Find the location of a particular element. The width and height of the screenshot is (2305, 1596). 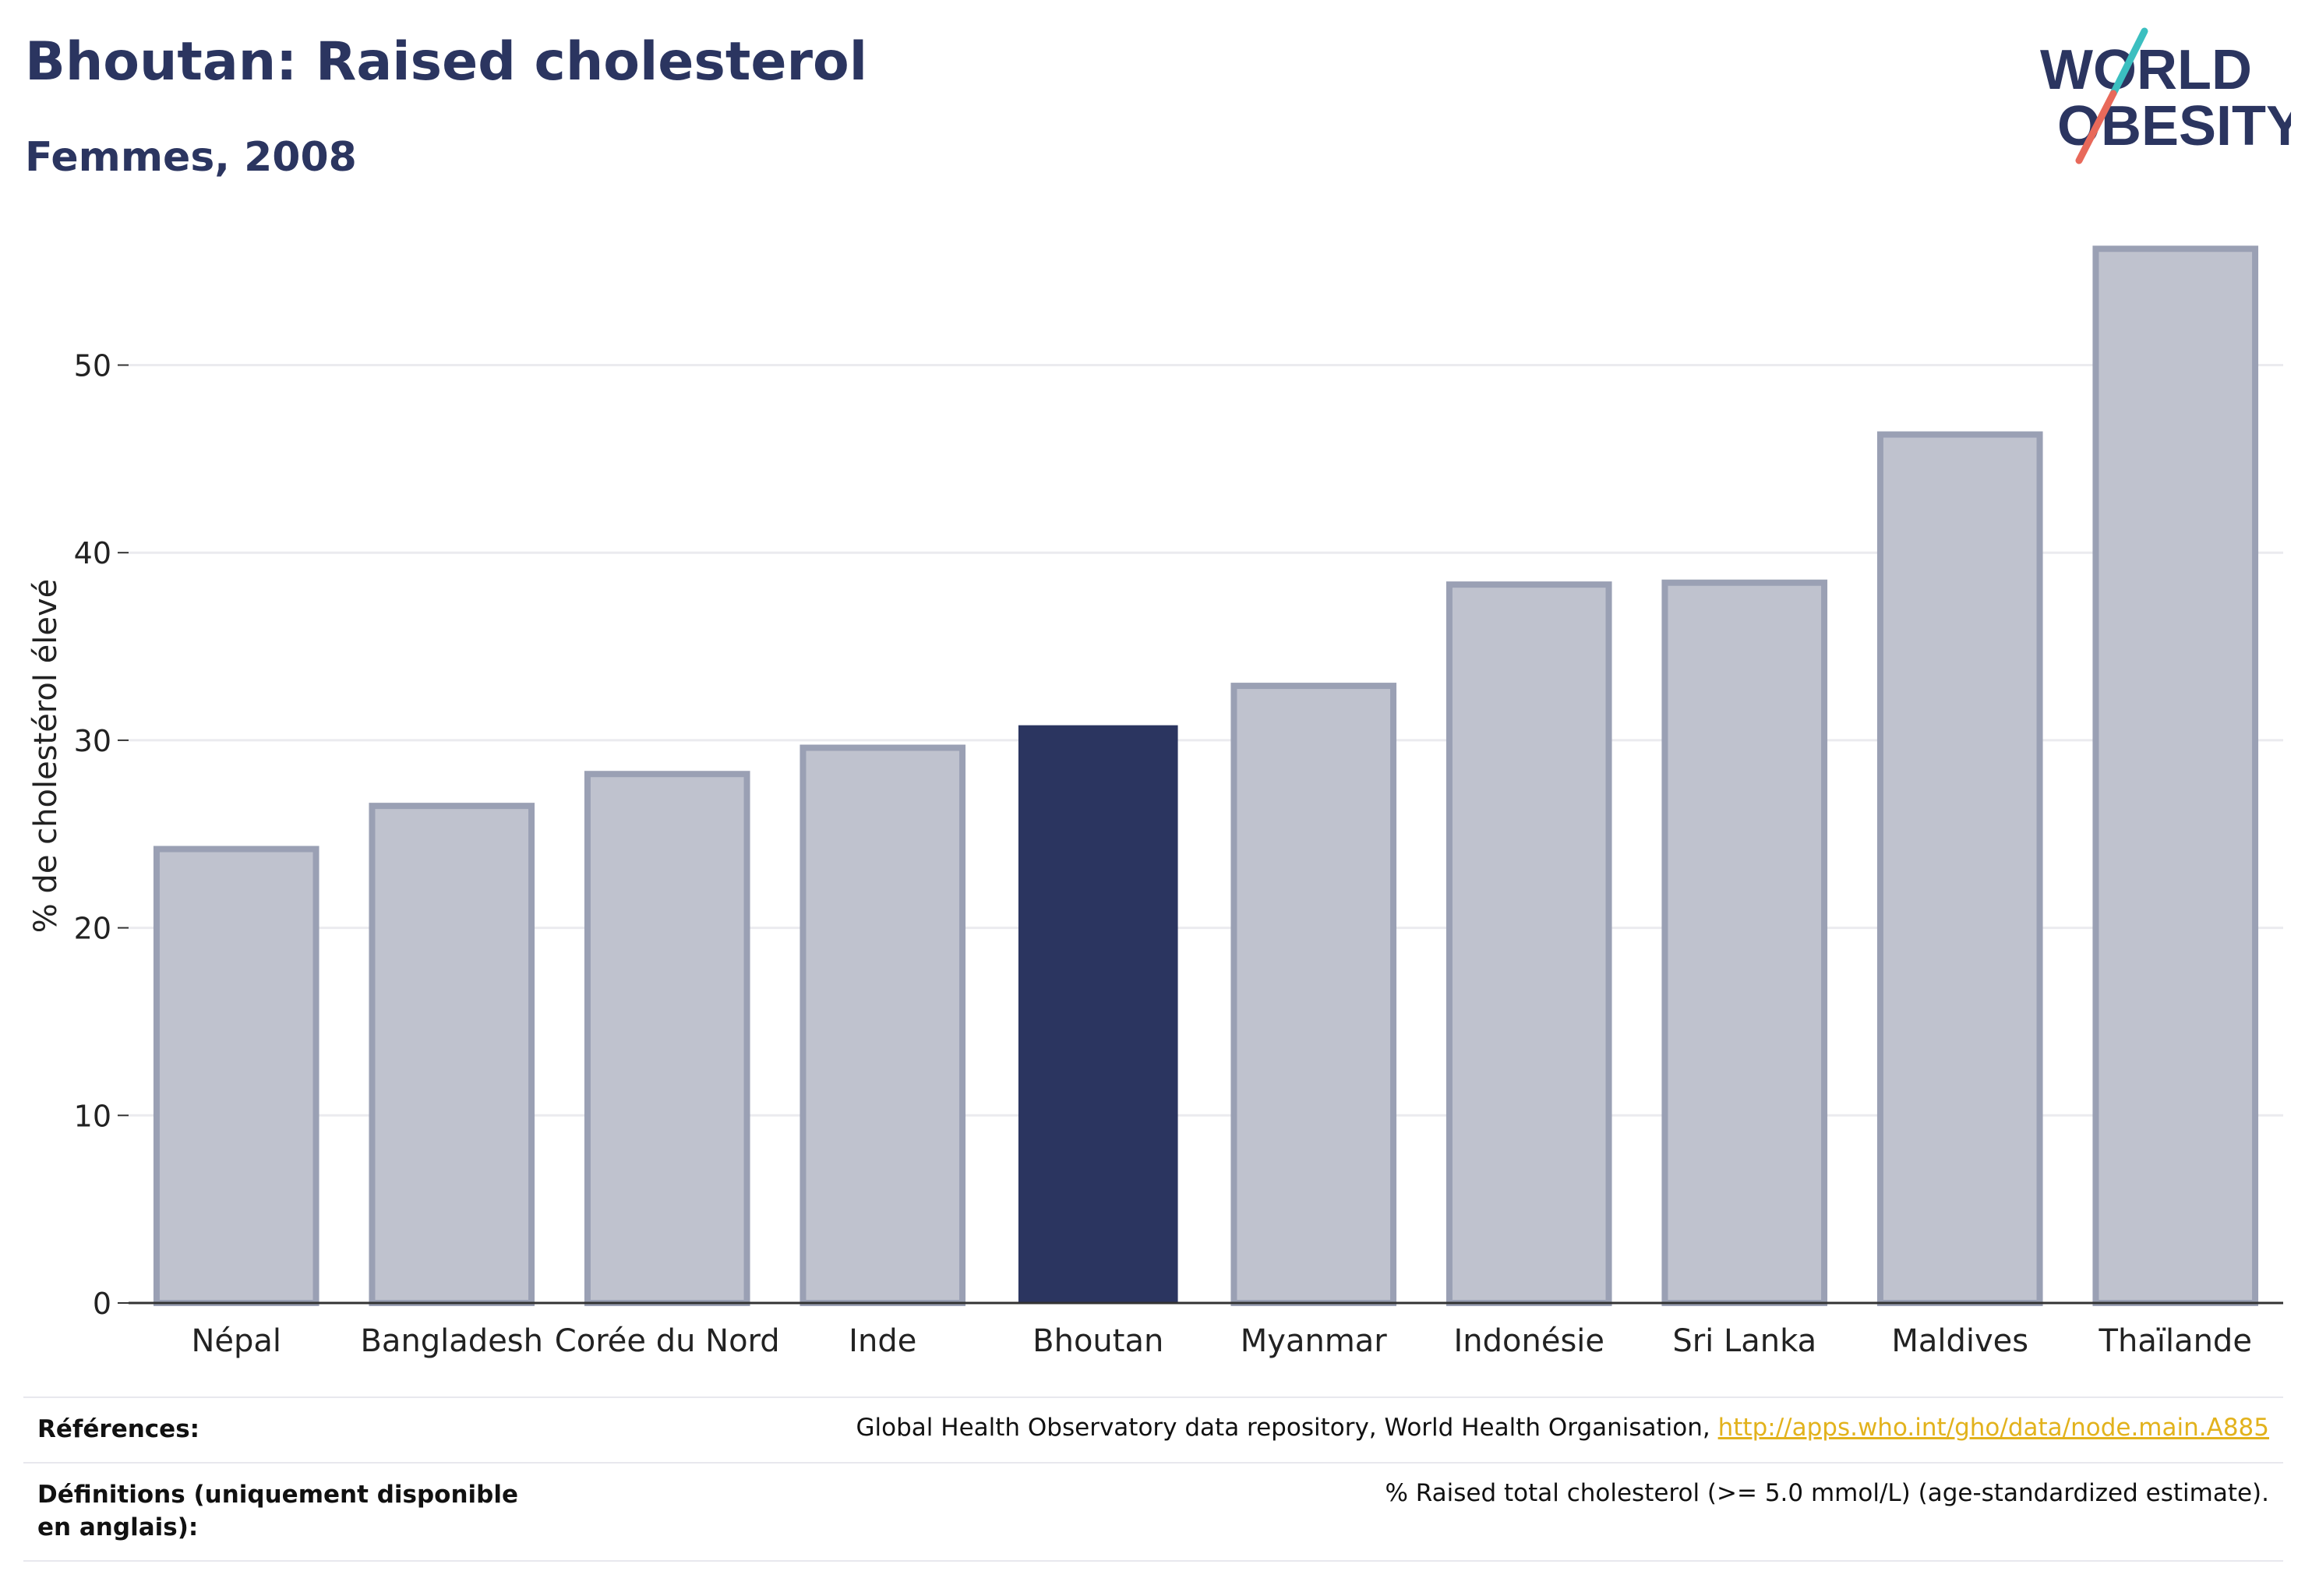

x-tick-label: Bhoutan is located at coordinates (1097, 1341).